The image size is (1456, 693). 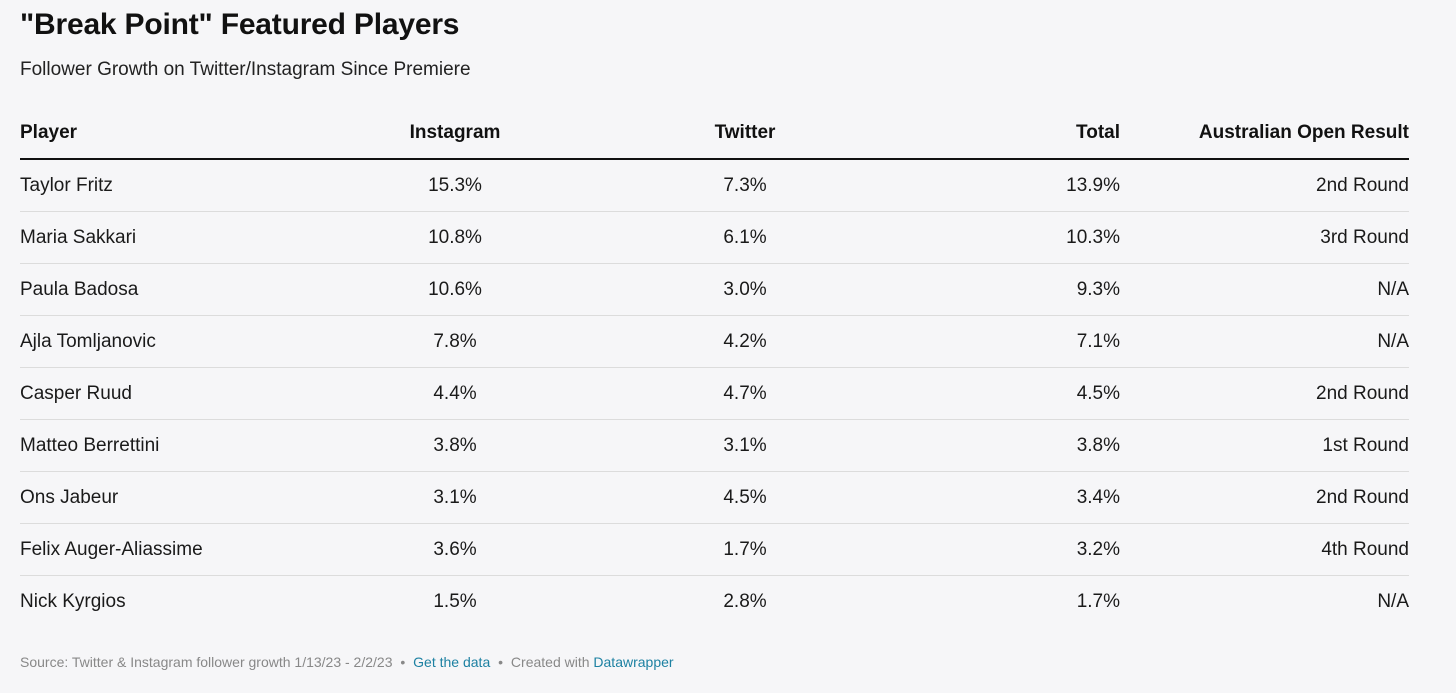 I want to click on chart-title: "Break Point" Featured Players, so click(x=240, y=24).